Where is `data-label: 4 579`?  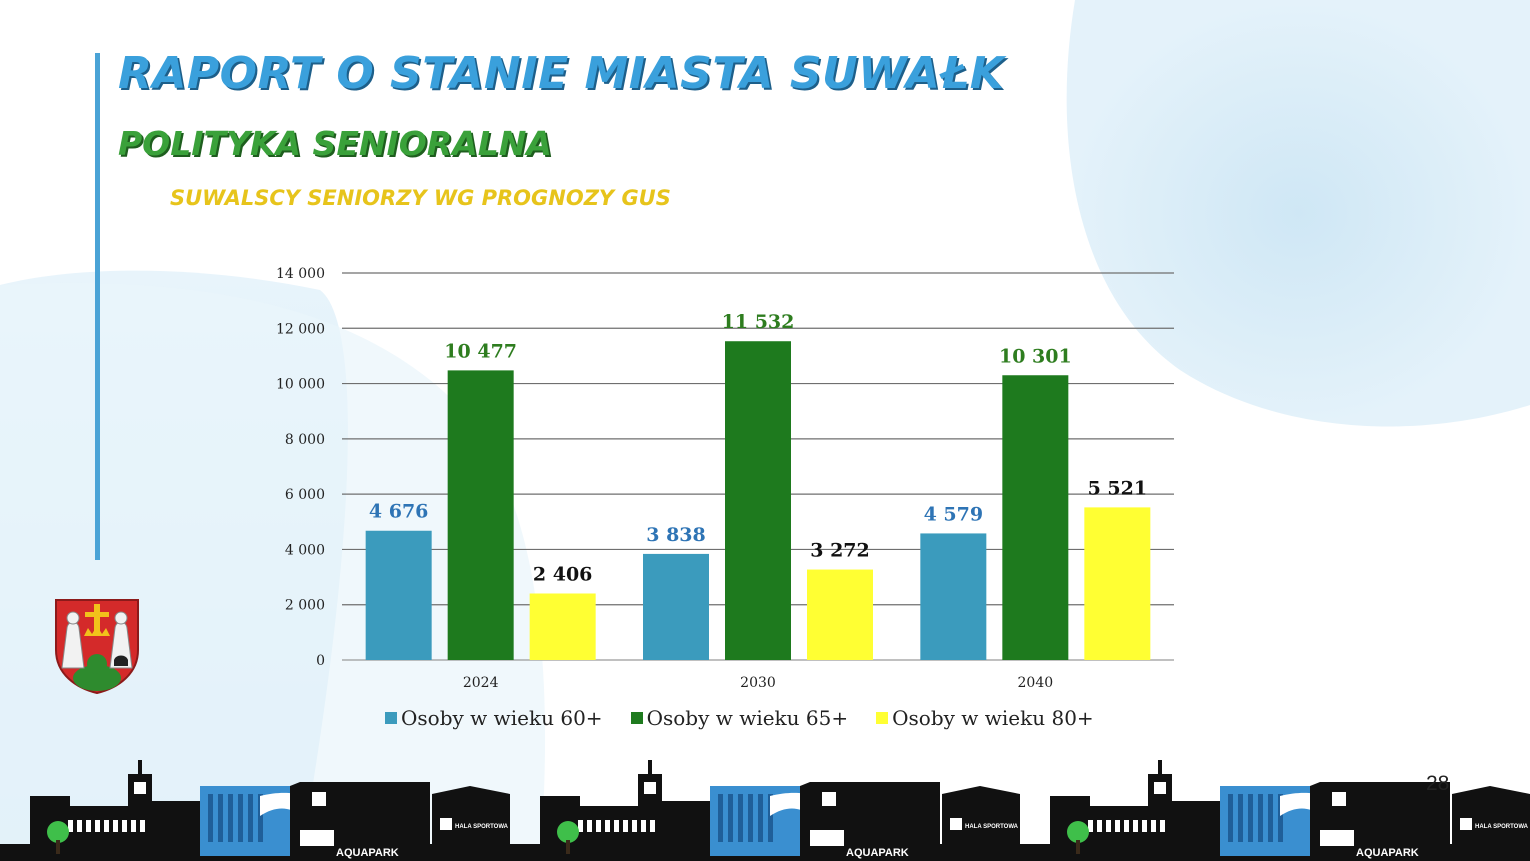
data-label: 4 579 is located at coordinates (954, 514).